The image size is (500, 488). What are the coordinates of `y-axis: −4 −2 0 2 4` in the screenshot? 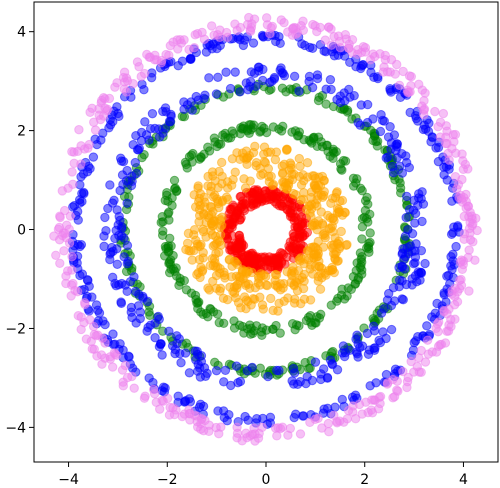 It's located at (19, 230).